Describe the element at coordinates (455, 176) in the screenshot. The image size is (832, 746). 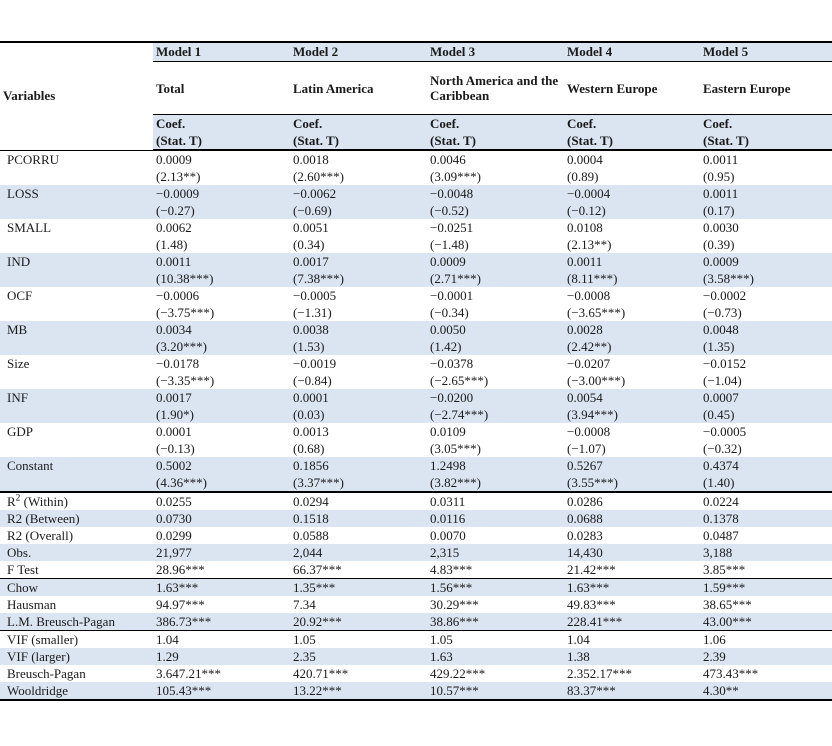
I see `t-stat-value: (3.09***)` at that location.